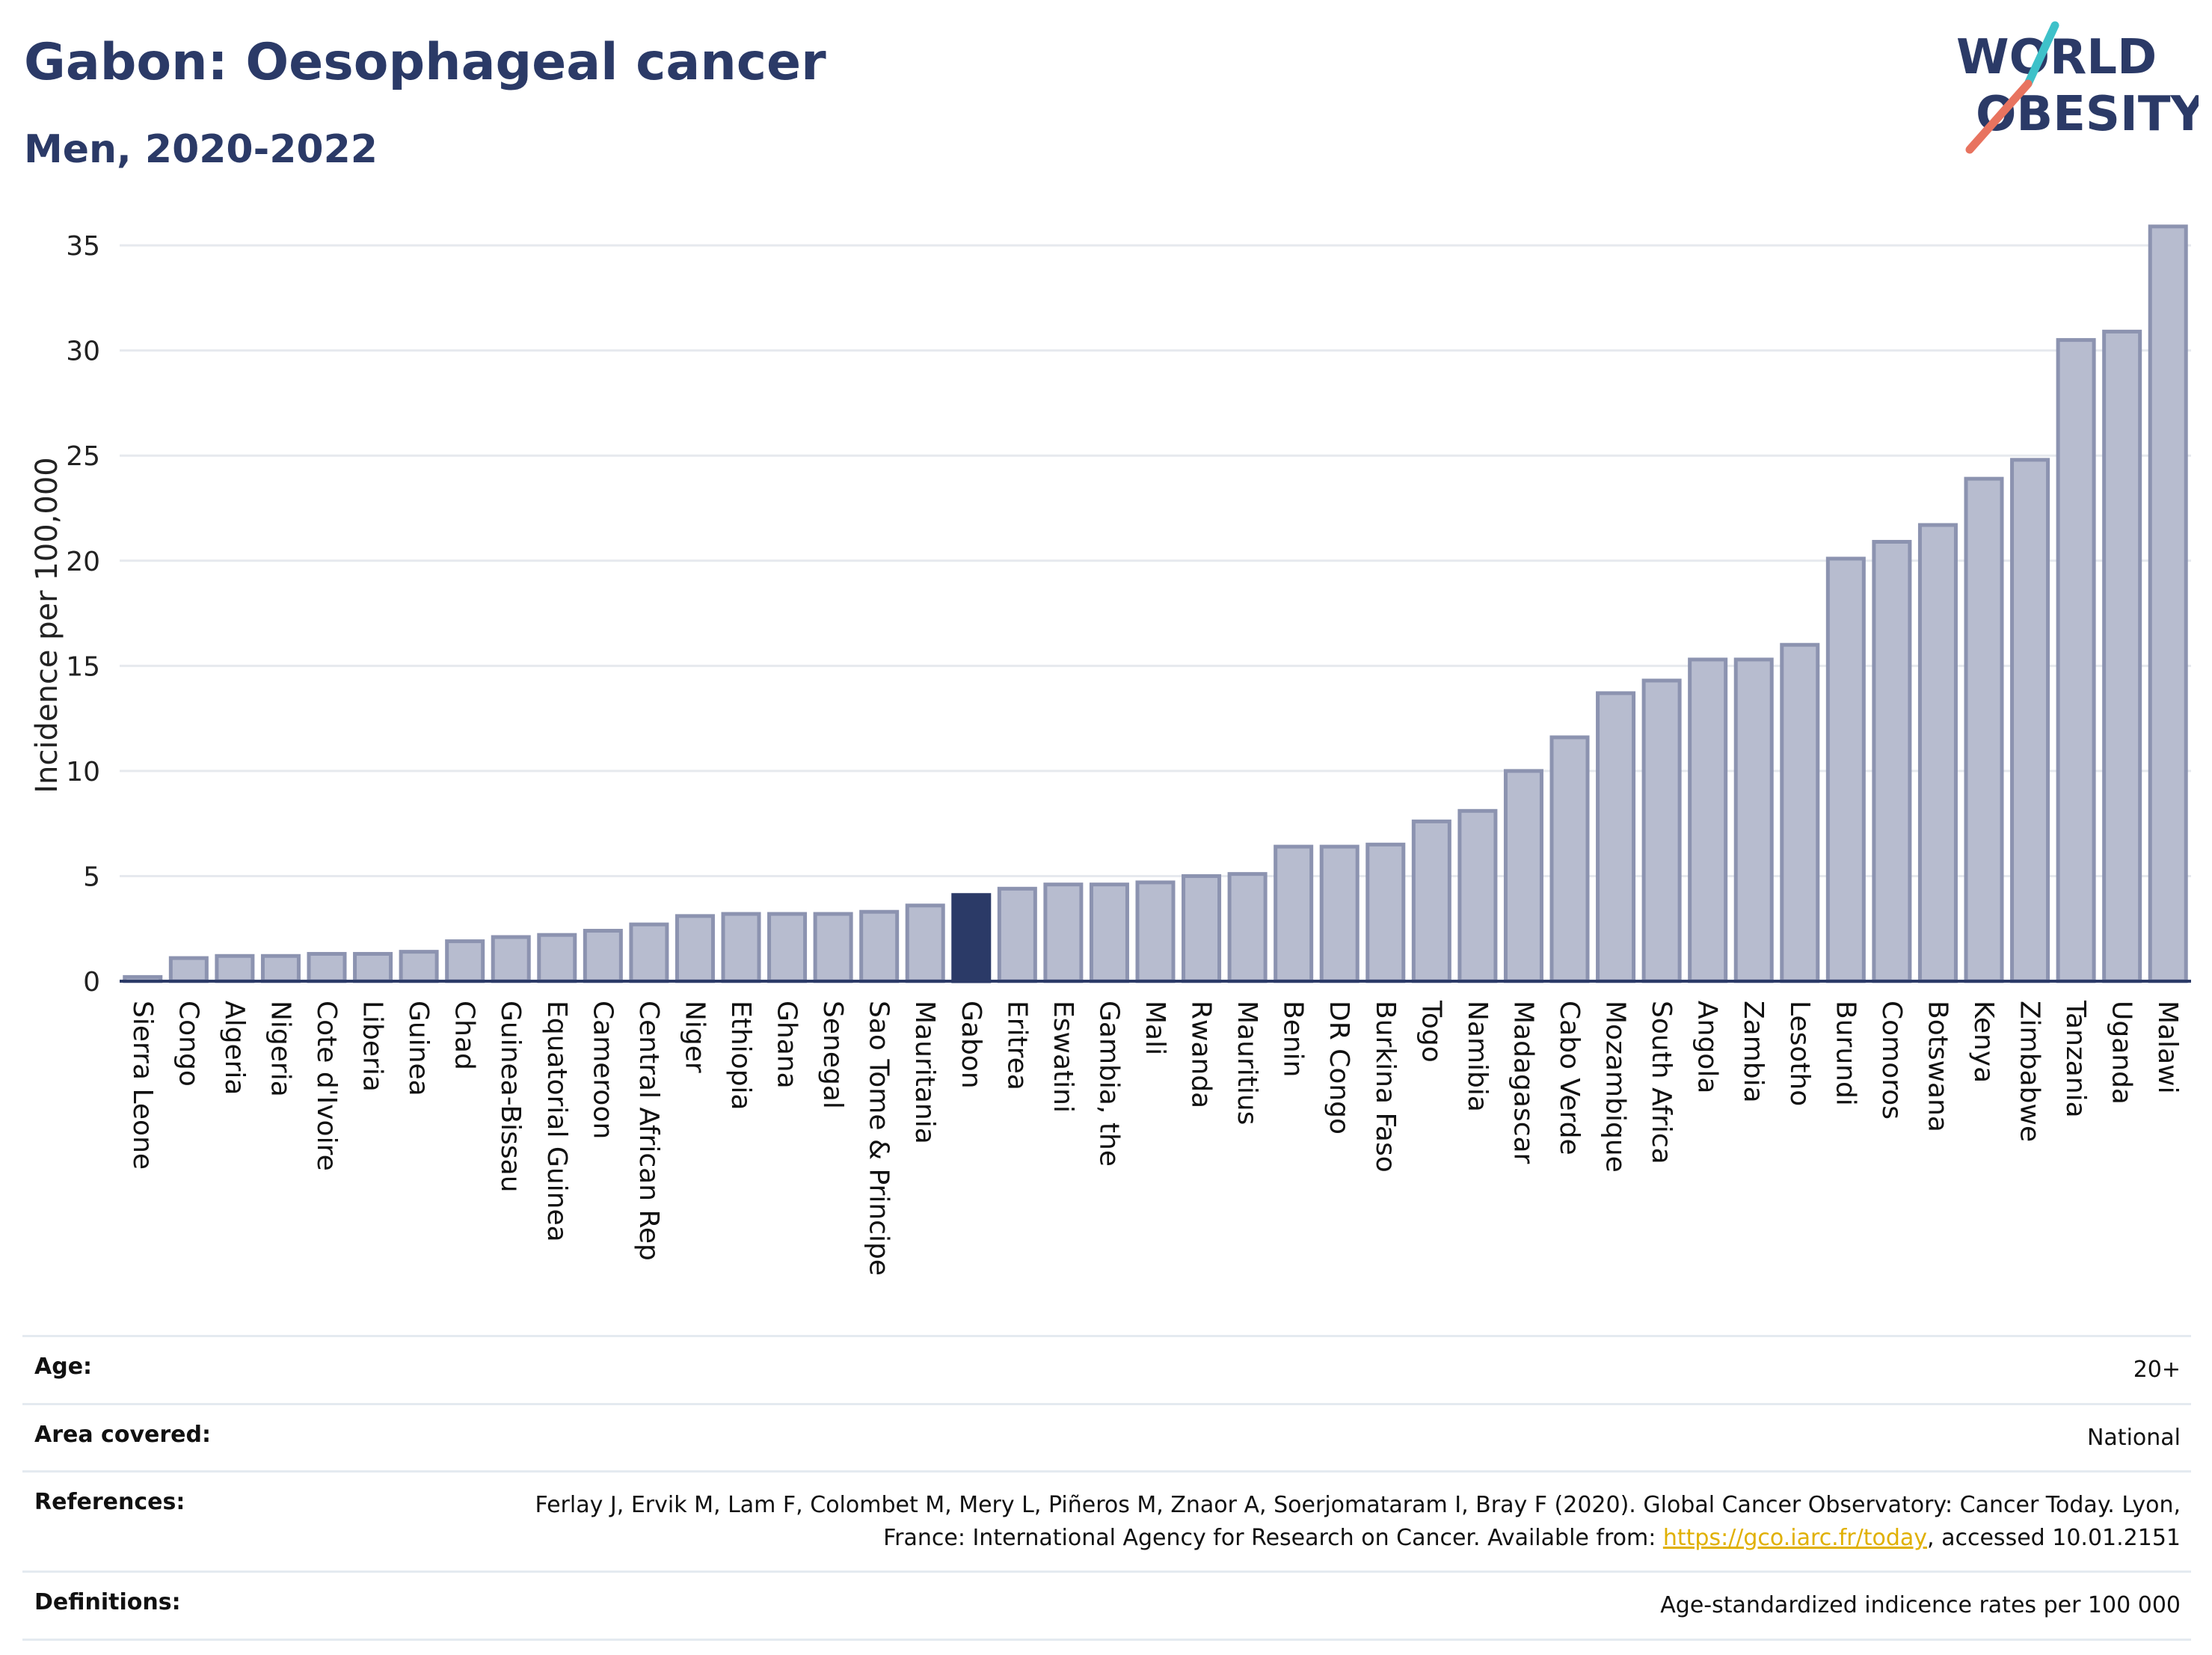 This screenshot has width=2212, height=1655. What do you see at coordinates (1662, 1082) in the screenshot?
I see `x-tick-label: South Africa` at bounding box center [1662, 1082].